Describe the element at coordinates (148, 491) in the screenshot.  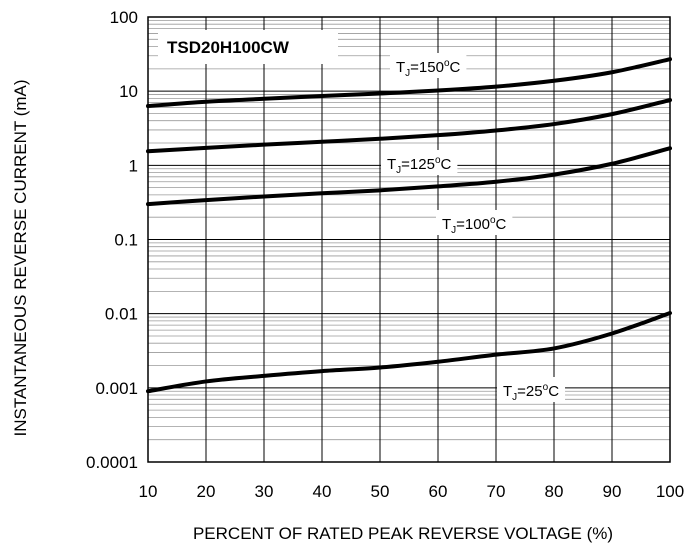
I see `x-tick-label: 10` at that location.